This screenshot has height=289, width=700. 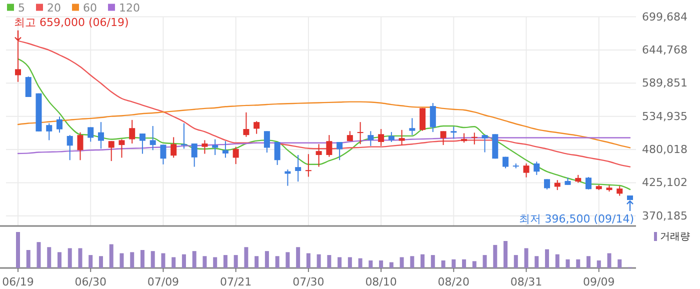 I want to click on y-tick-label: 644,768, so click(x=665, y=49).